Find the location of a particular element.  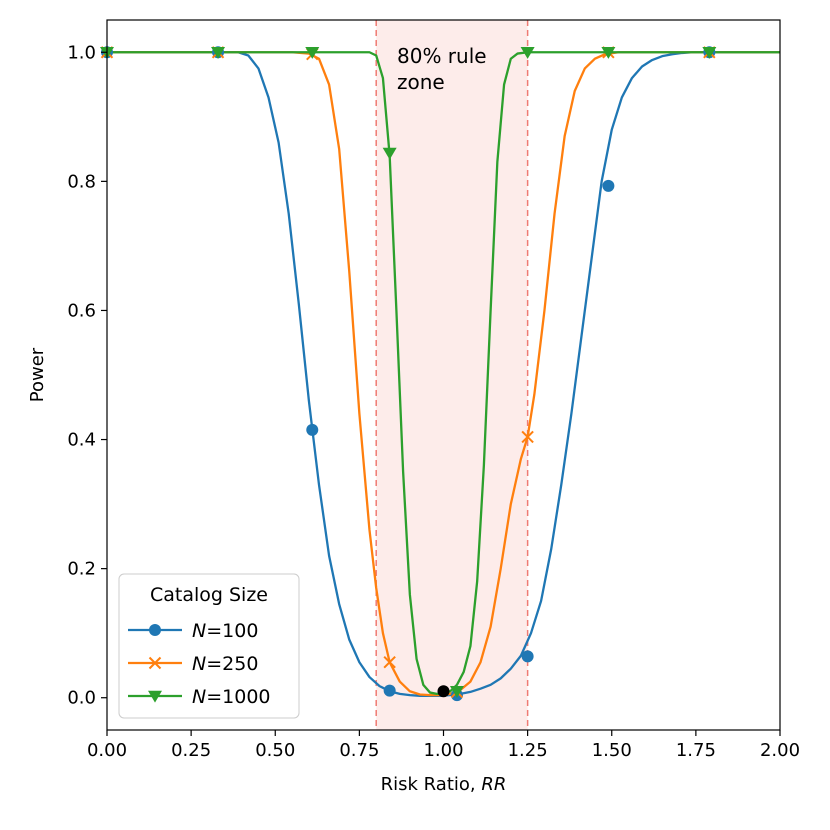

legend-label-1000: N=1000 is located at coordinates (231, 697).